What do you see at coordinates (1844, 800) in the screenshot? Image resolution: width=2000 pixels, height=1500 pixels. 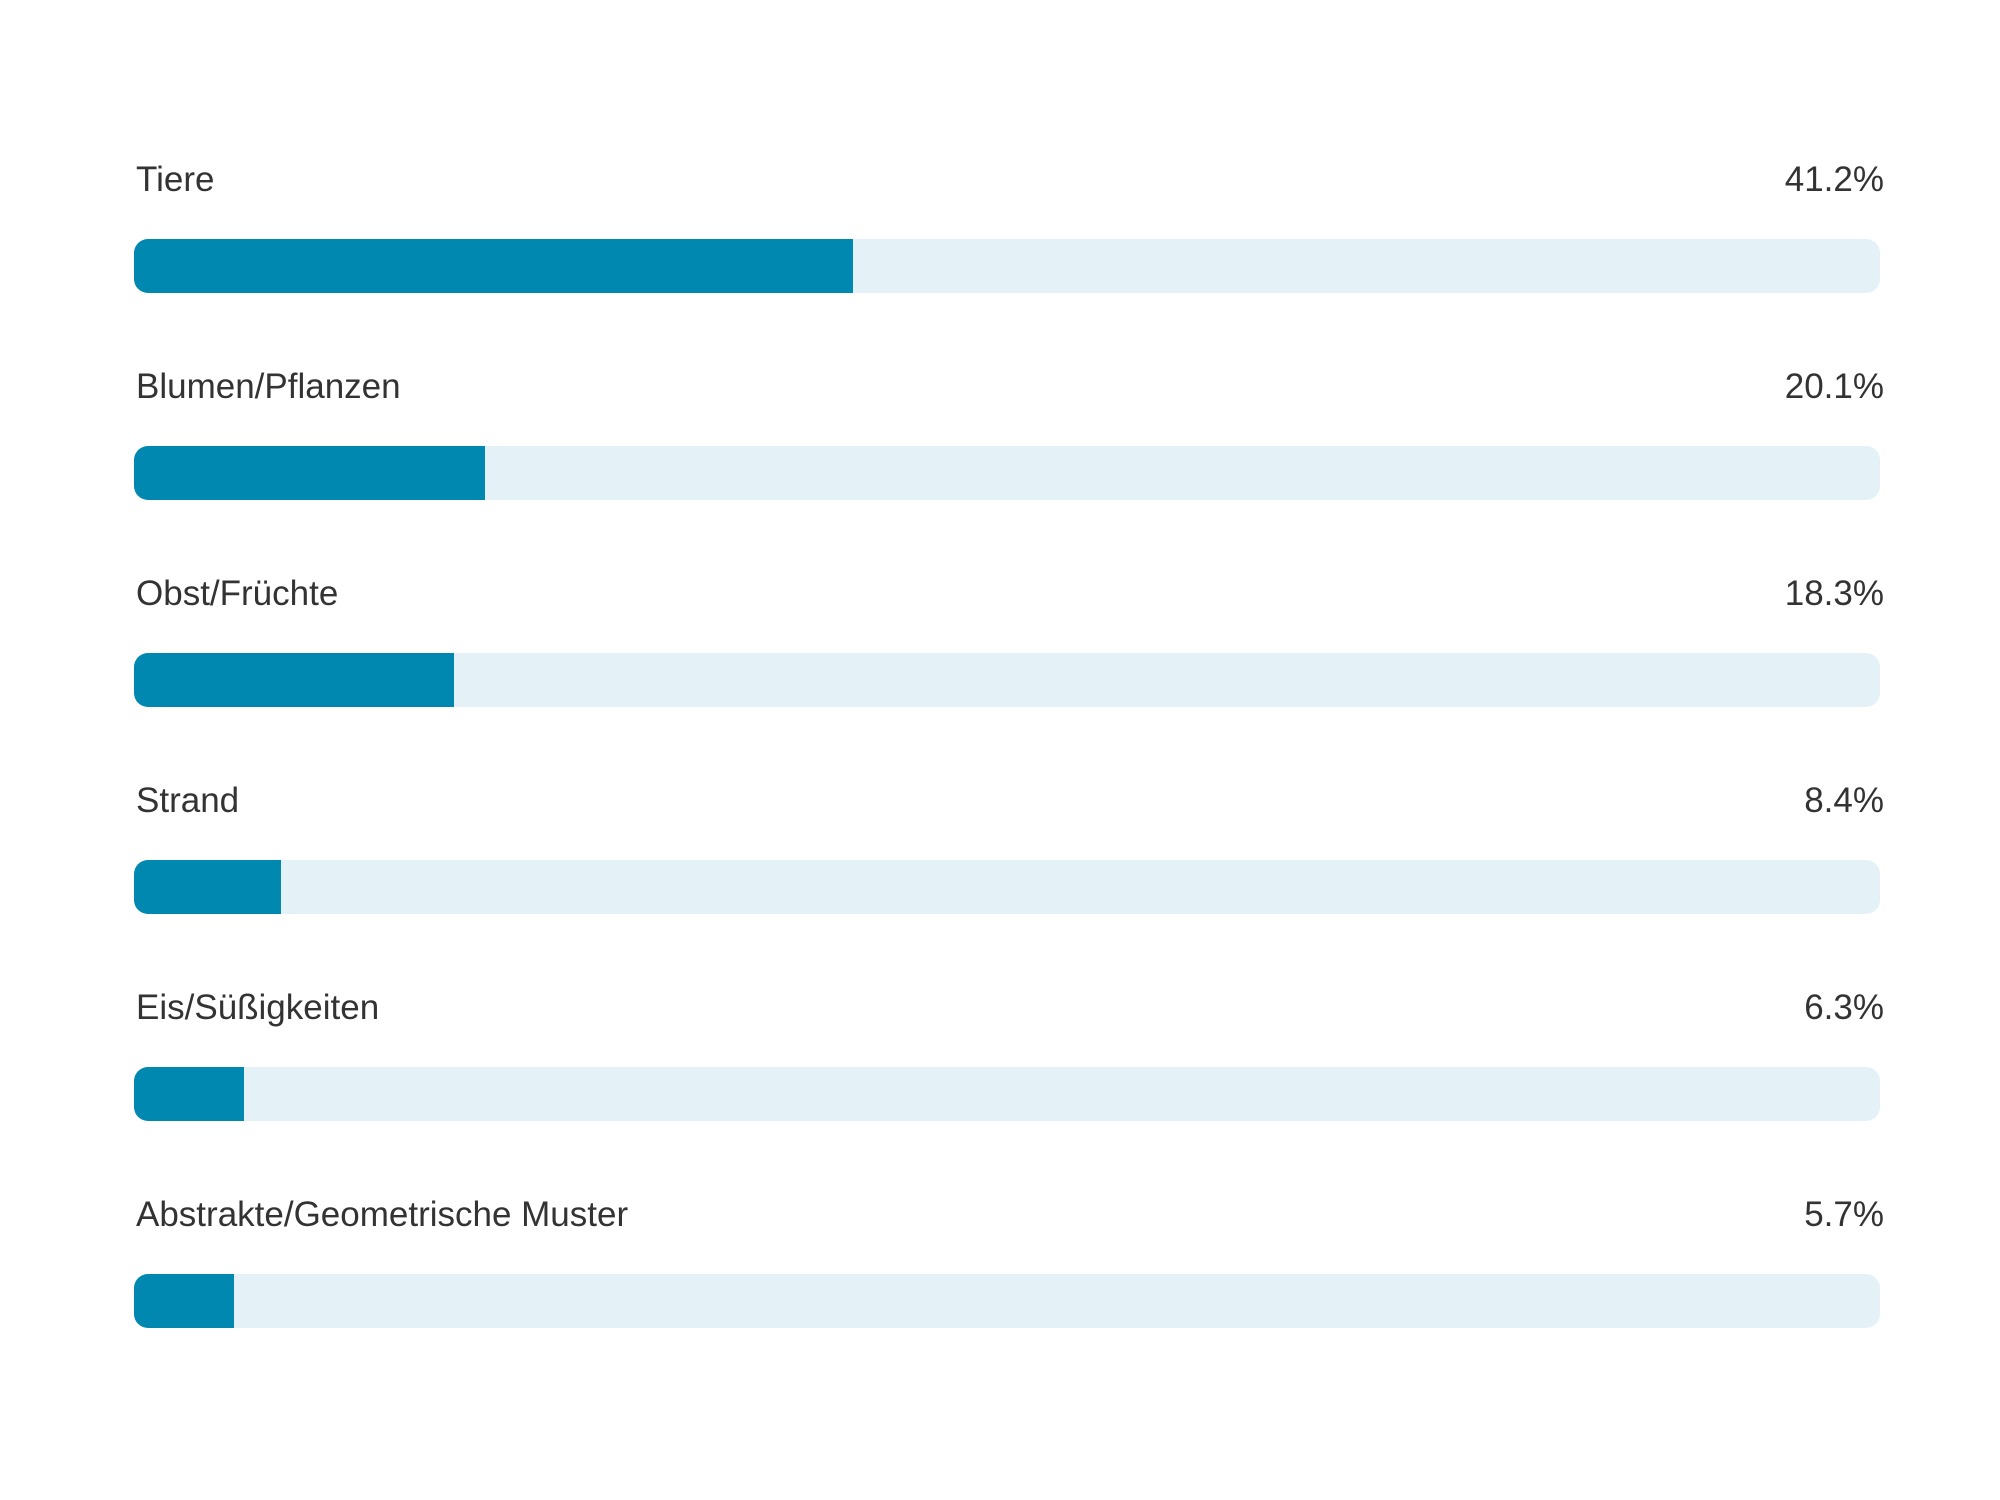 I see `value-label: 8.4%` at bounding box center [1844, 800].